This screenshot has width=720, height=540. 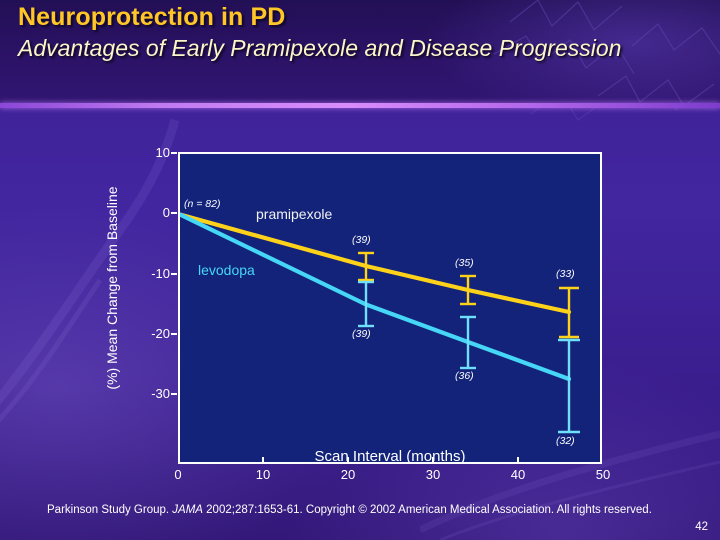 What do you see at coordinates (294, 214) in the screenshot?
I see `series-label-pramipexole: pramipexole` at bounding box center [294, 214].